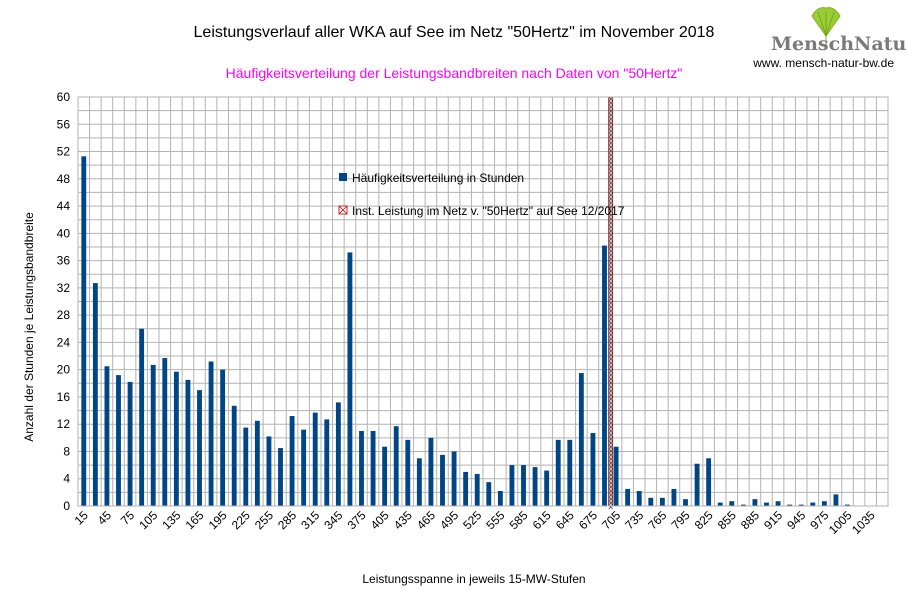 The width and height of the screenshot is (907, 605). Describe the element at coordinates (750, 520) in the screenshot. I see `x-tick-label: 885` at that location.